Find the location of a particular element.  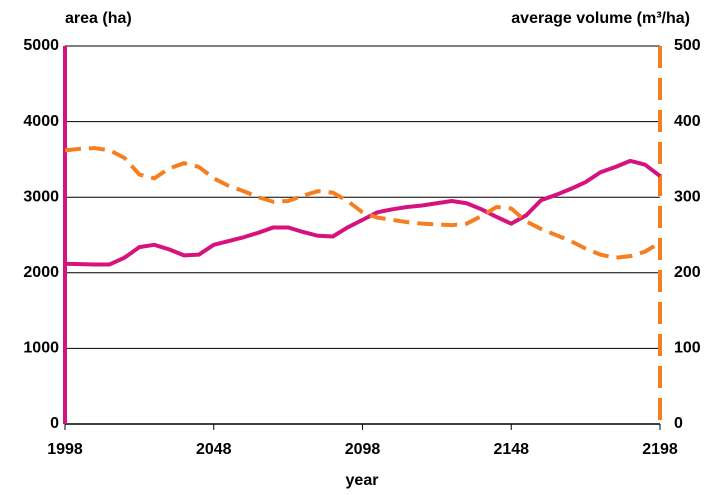

y-axis-label: area (ha) is located at coordinates (98, 18).